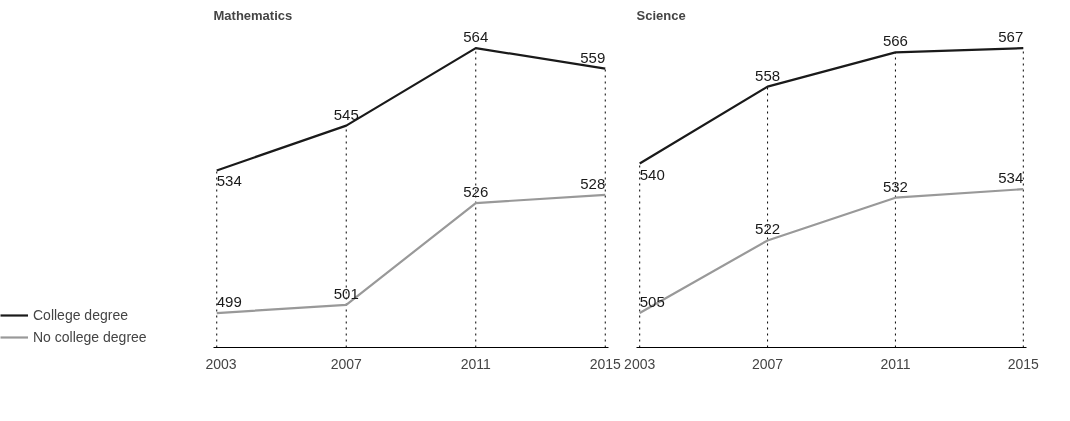  Describe the element at coordinates (80, 315) in the screenshot. I see `legend-label: College degree` at that location.